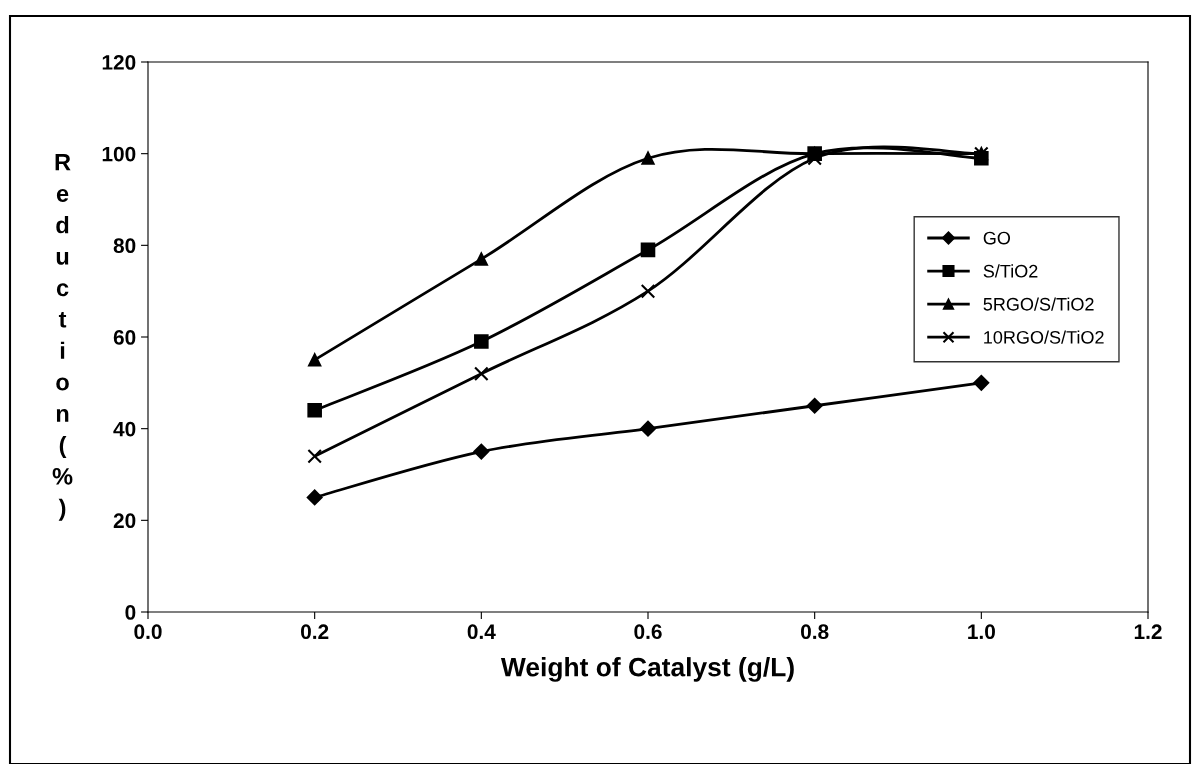 This screenshot has width=1200, height=764. What do you see at coordinates (124, 521) in the screenshot?
I see `y-tick-label: 20` at bounding box center [124, 521].